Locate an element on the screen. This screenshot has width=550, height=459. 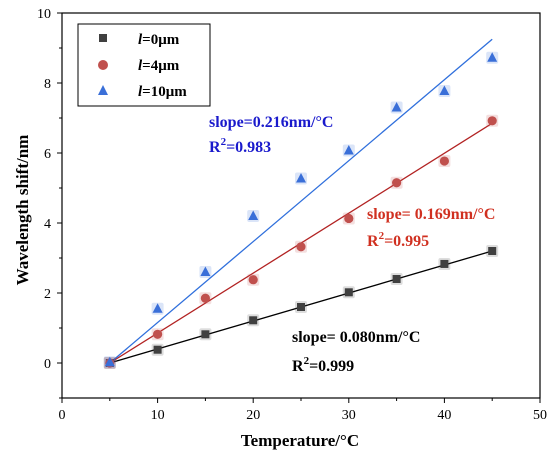
x-tick-label: 0 is located at coordinates (62, 415).